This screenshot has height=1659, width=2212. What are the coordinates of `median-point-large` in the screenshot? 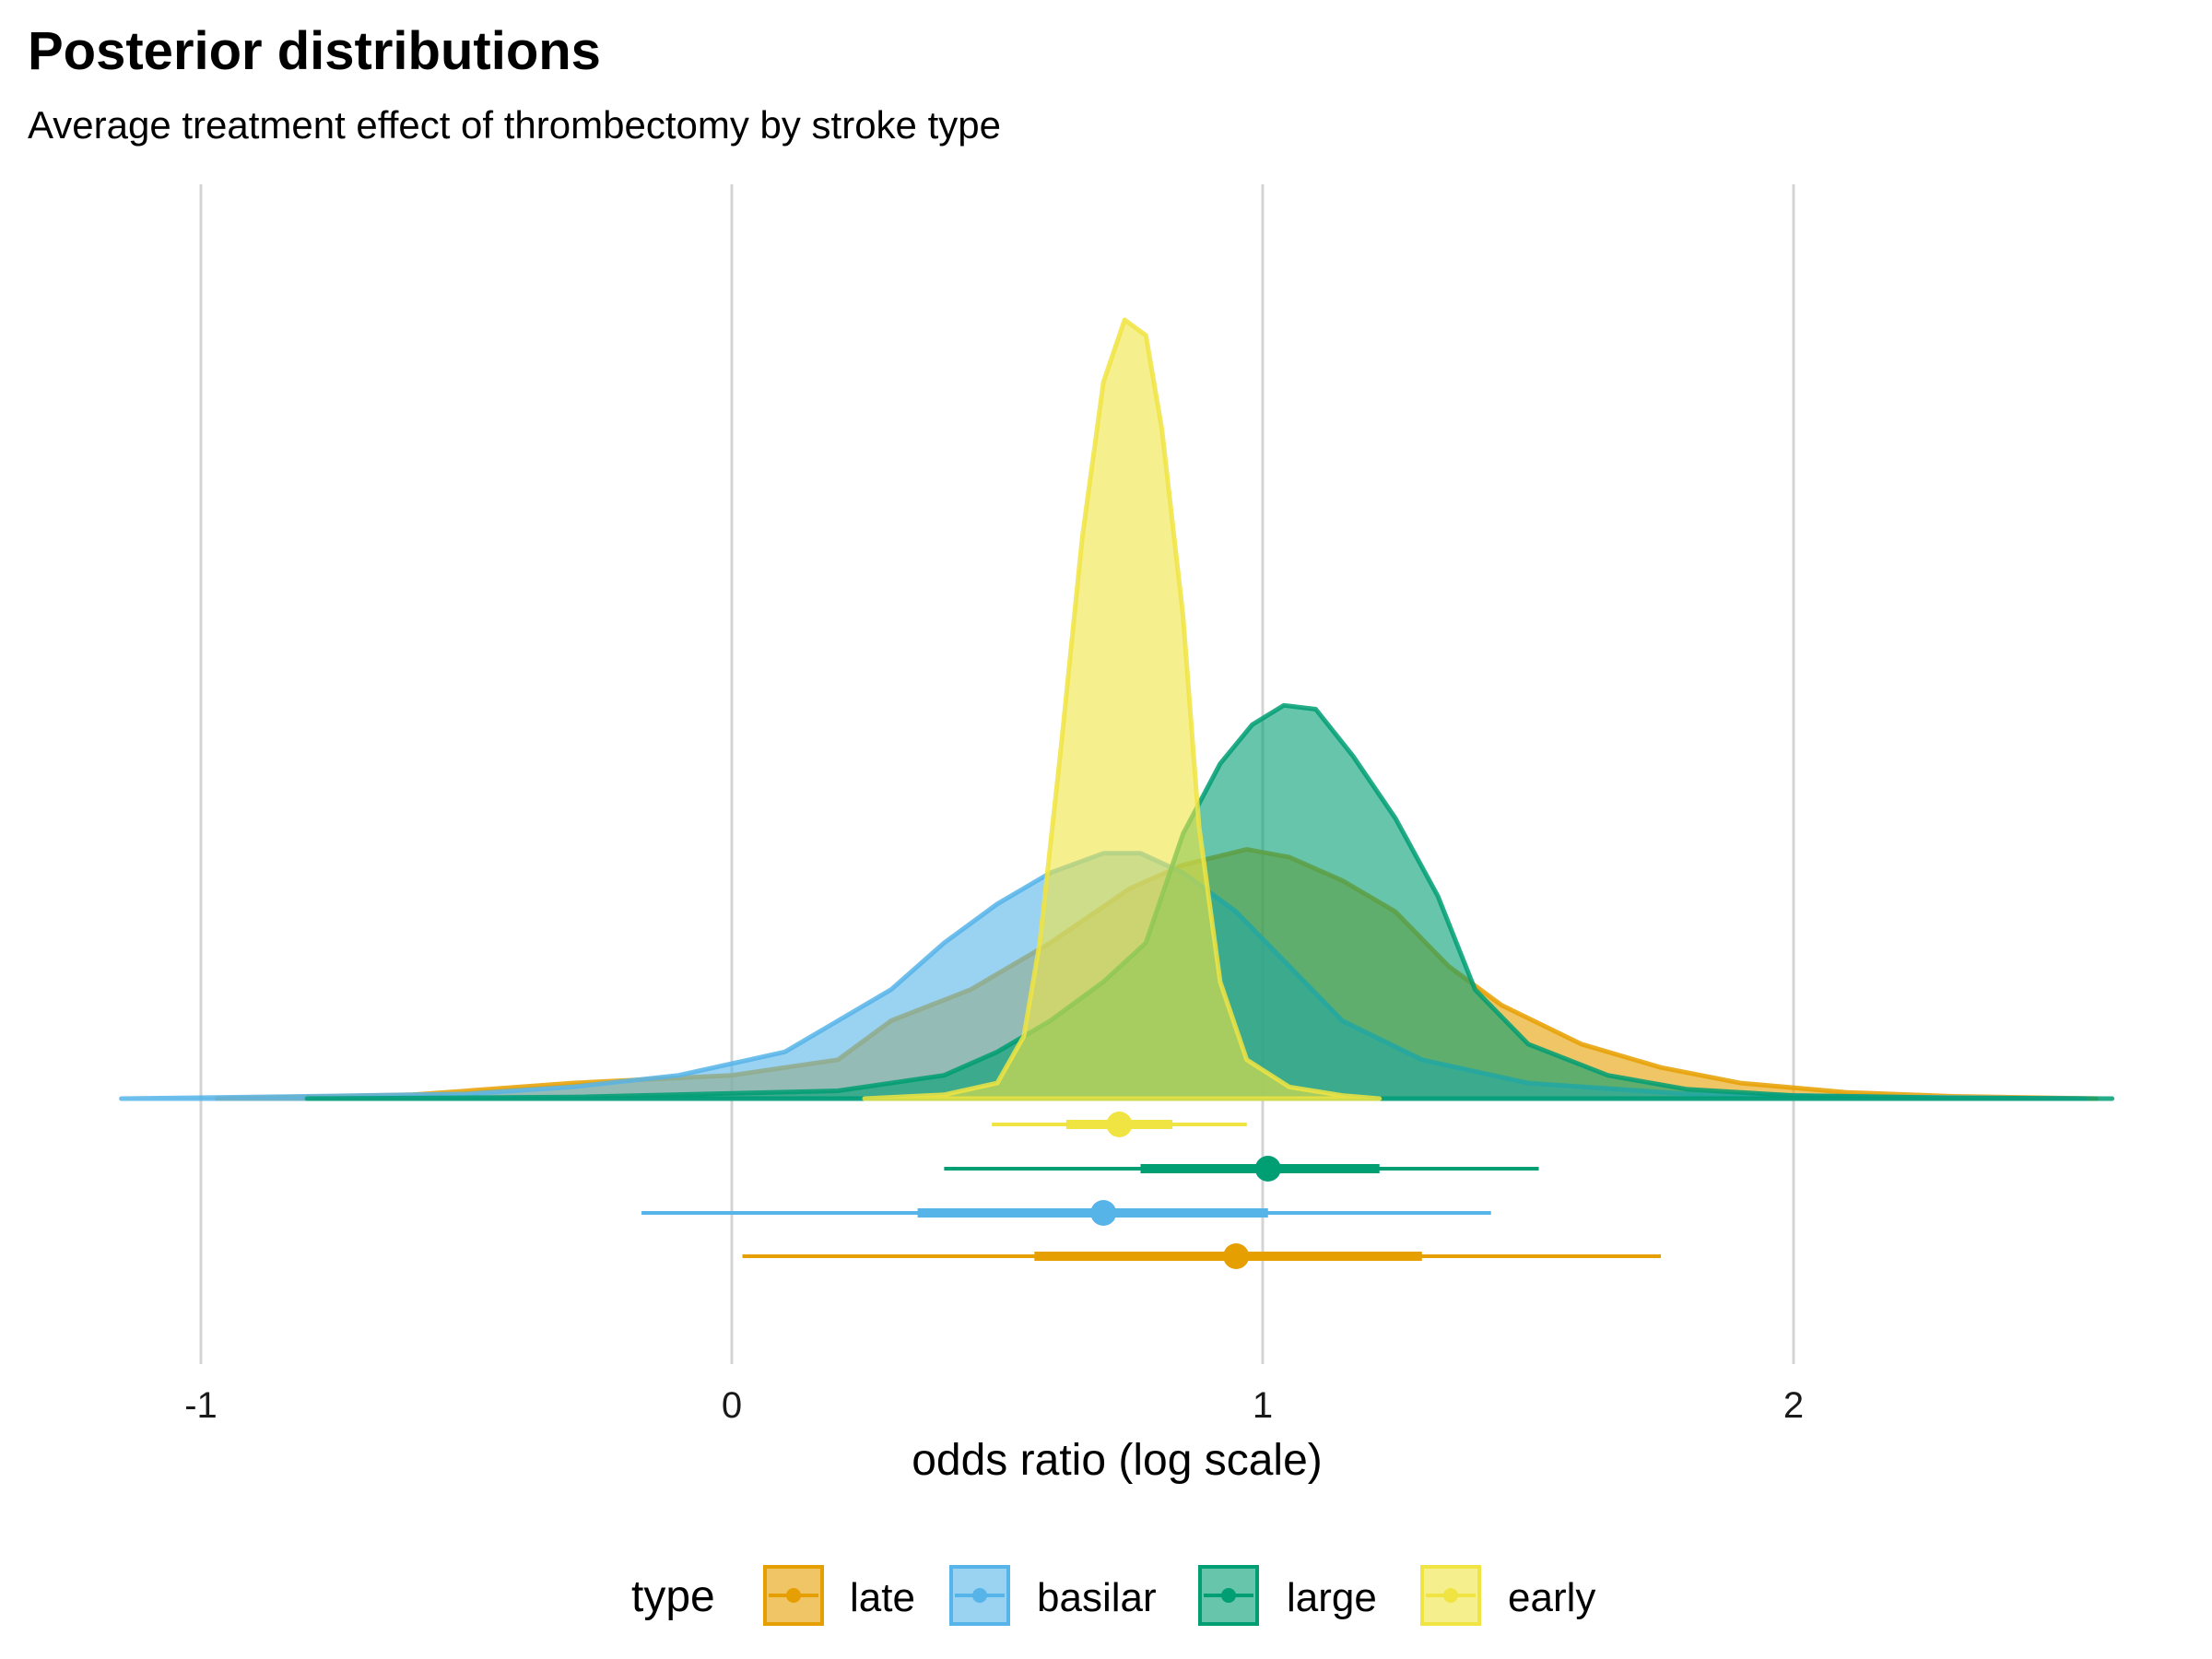 It's located at (1267, 1169).